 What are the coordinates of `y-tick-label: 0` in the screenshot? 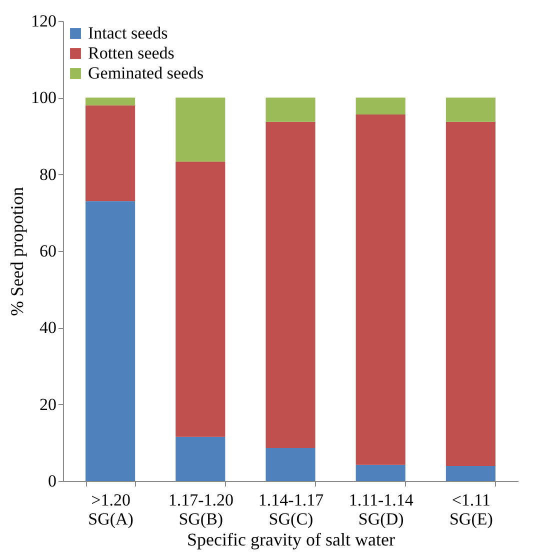 It's located at (52, 481).